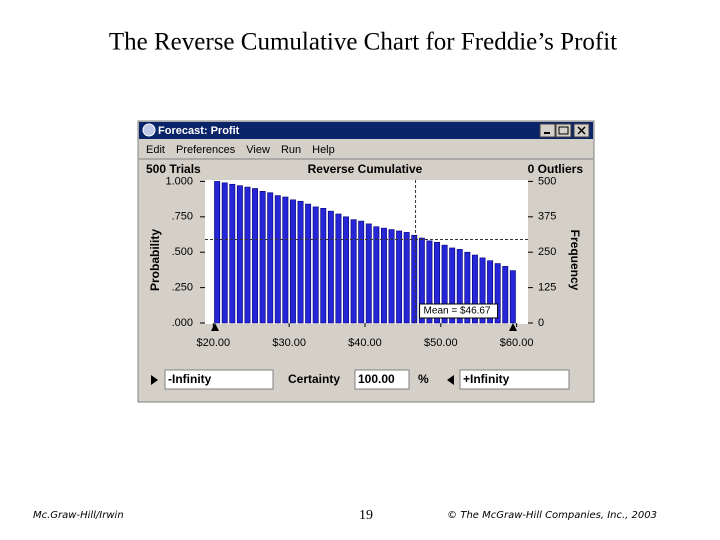 This screenshot has height=540, width=720. What do you see at coordinates (314, 379) in the screenshot?
I see `certainty-label: Certainty` at bounding box center [314, 379].